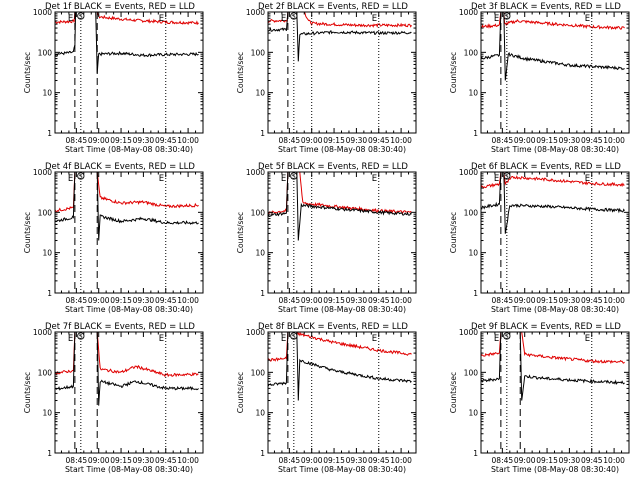 The height and width of the screenshot is (480, 640). Describe the element at coordinates (333, 7) in the screenshot. I see `panel-title: Det 2f BLACK = Events, RED = LLD` at that location.